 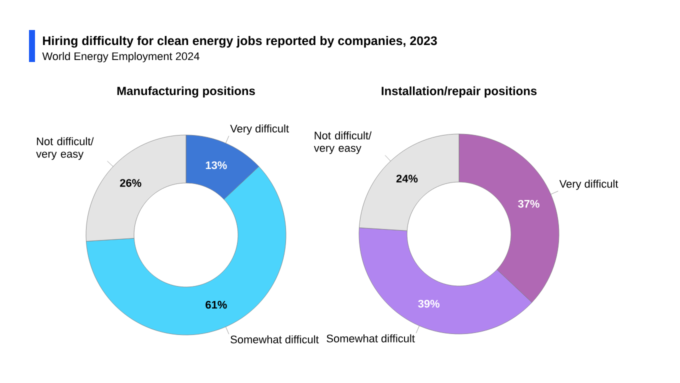 What do you see at coordinates (186, 92) in the screenshot?
I see `chart-title: Manufacturing positions` at bounding box center [186, 92].